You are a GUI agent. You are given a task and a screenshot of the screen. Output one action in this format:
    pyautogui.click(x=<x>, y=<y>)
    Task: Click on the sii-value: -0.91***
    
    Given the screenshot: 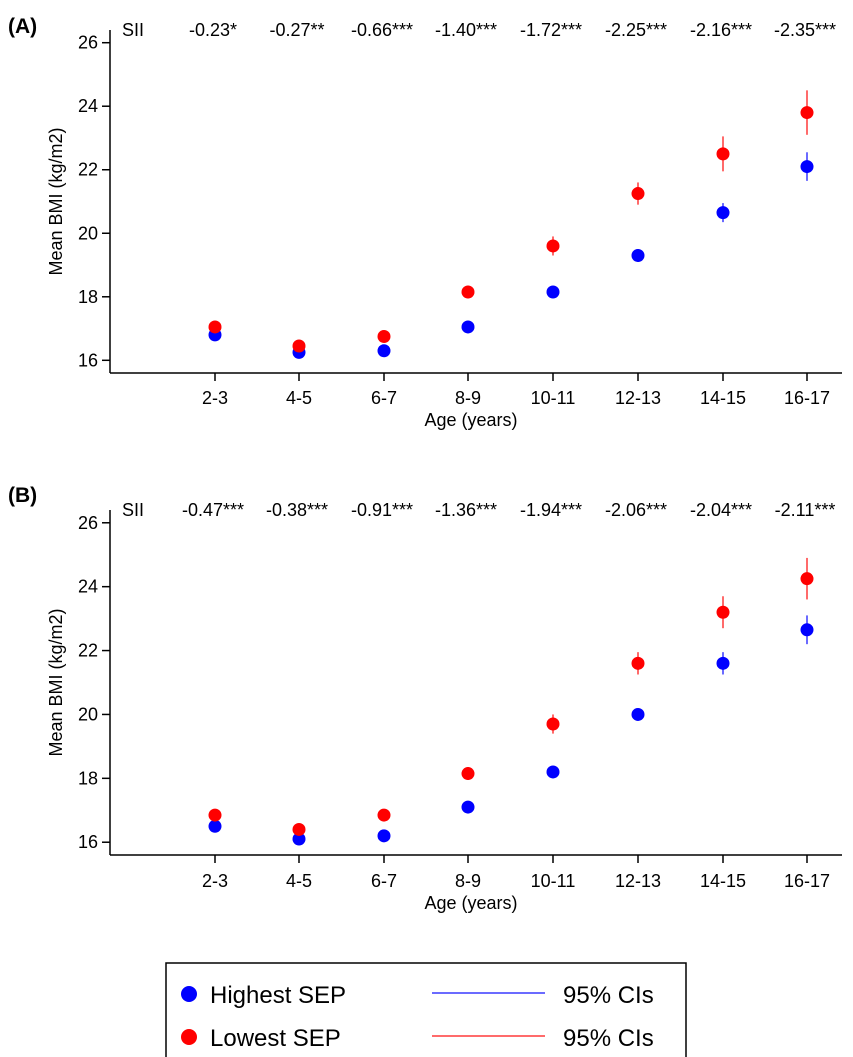 What is the action you would take?
    pyautogui.click(x=382, y=510)
    